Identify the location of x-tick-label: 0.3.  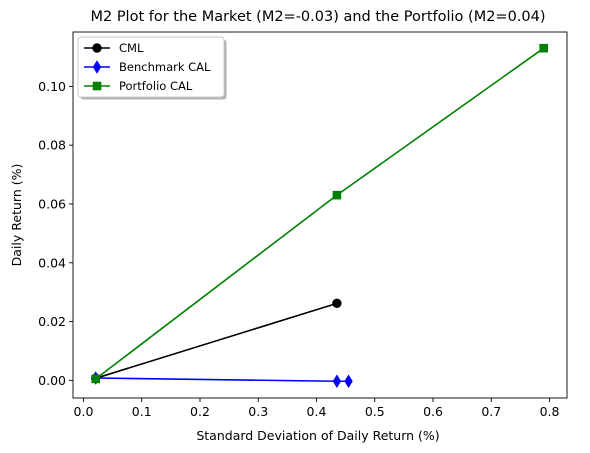
(258, 411).